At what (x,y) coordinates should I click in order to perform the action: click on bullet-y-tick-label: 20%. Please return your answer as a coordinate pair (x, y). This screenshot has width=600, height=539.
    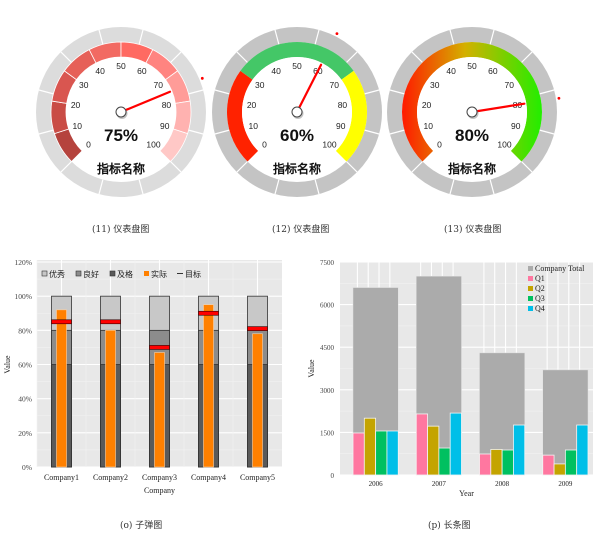
    Looking at the image, I should click on (25, 433).